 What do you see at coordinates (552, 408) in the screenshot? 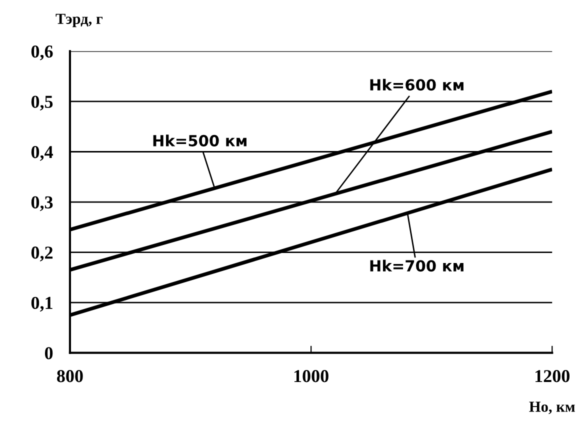
I see `x-axis-title: Ho, км` at bounding box center [552, 408].